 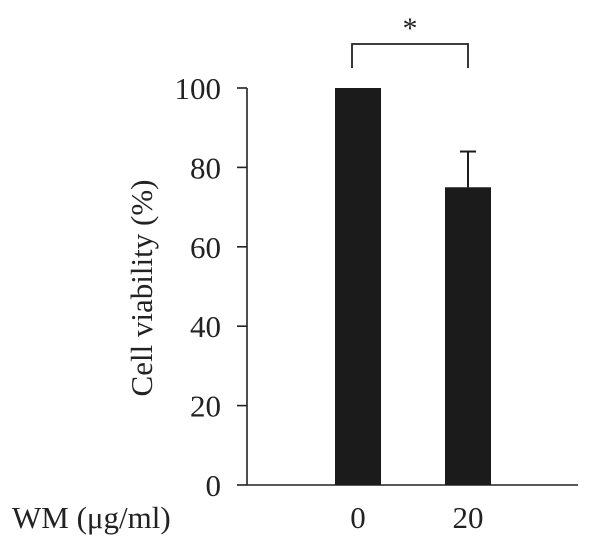 I want to click on y-tick-label: 0, so click(x=214, y=485).